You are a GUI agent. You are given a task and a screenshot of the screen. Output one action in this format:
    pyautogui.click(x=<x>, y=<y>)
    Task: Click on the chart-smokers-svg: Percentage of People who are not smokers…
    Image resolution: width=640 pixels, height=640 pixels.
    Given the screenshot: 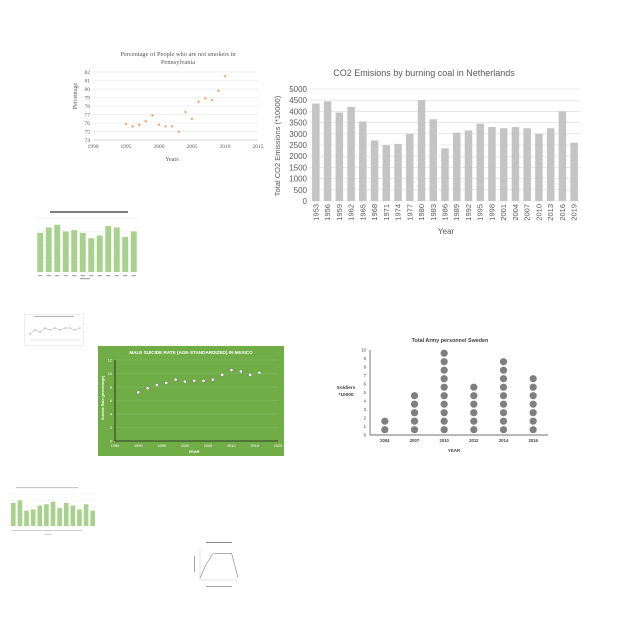 What is the action you would take?
    pyautogui.click(x=168, y=107)
    